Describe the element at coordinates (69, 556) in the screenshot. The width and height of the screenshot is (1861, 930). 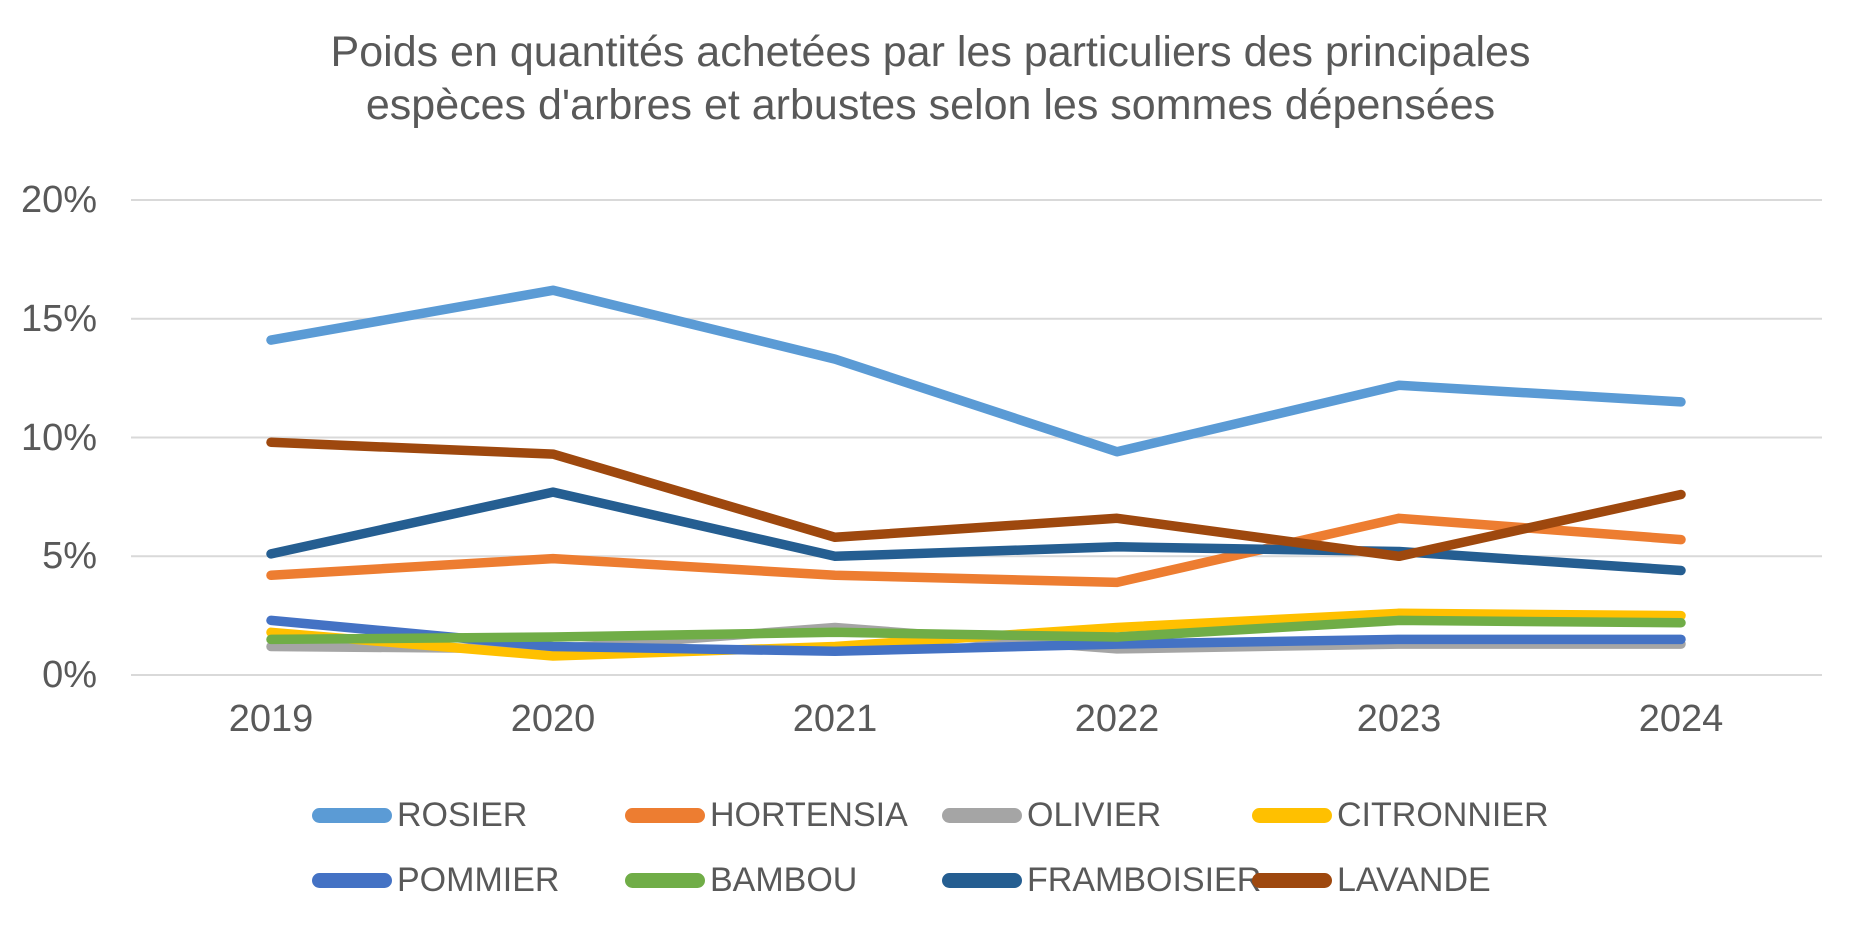
I see `y-tick-label: 5%` at that location.